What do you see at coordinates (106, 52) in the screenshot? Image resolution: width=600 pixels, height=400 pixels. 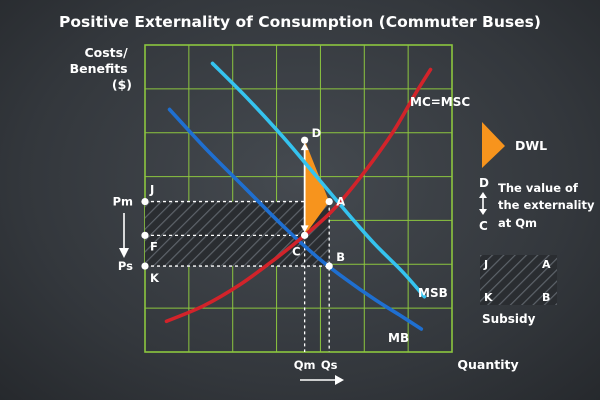 I see `y-axis-title-line-1: Costs/` at bounding box center [106, 52].